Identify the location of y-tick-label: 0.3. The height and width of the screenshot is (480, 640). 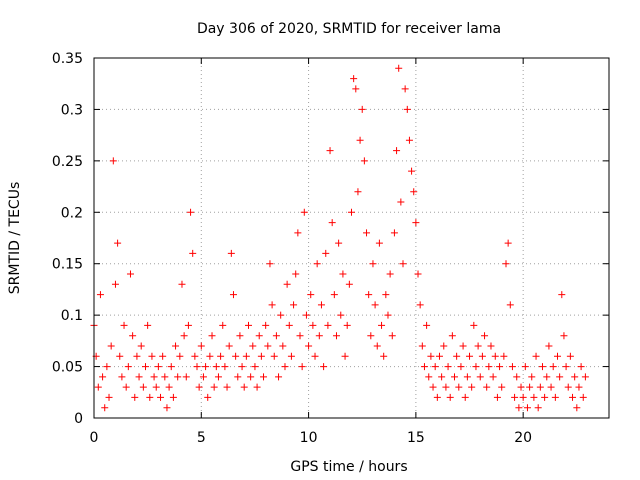
(72, 110).